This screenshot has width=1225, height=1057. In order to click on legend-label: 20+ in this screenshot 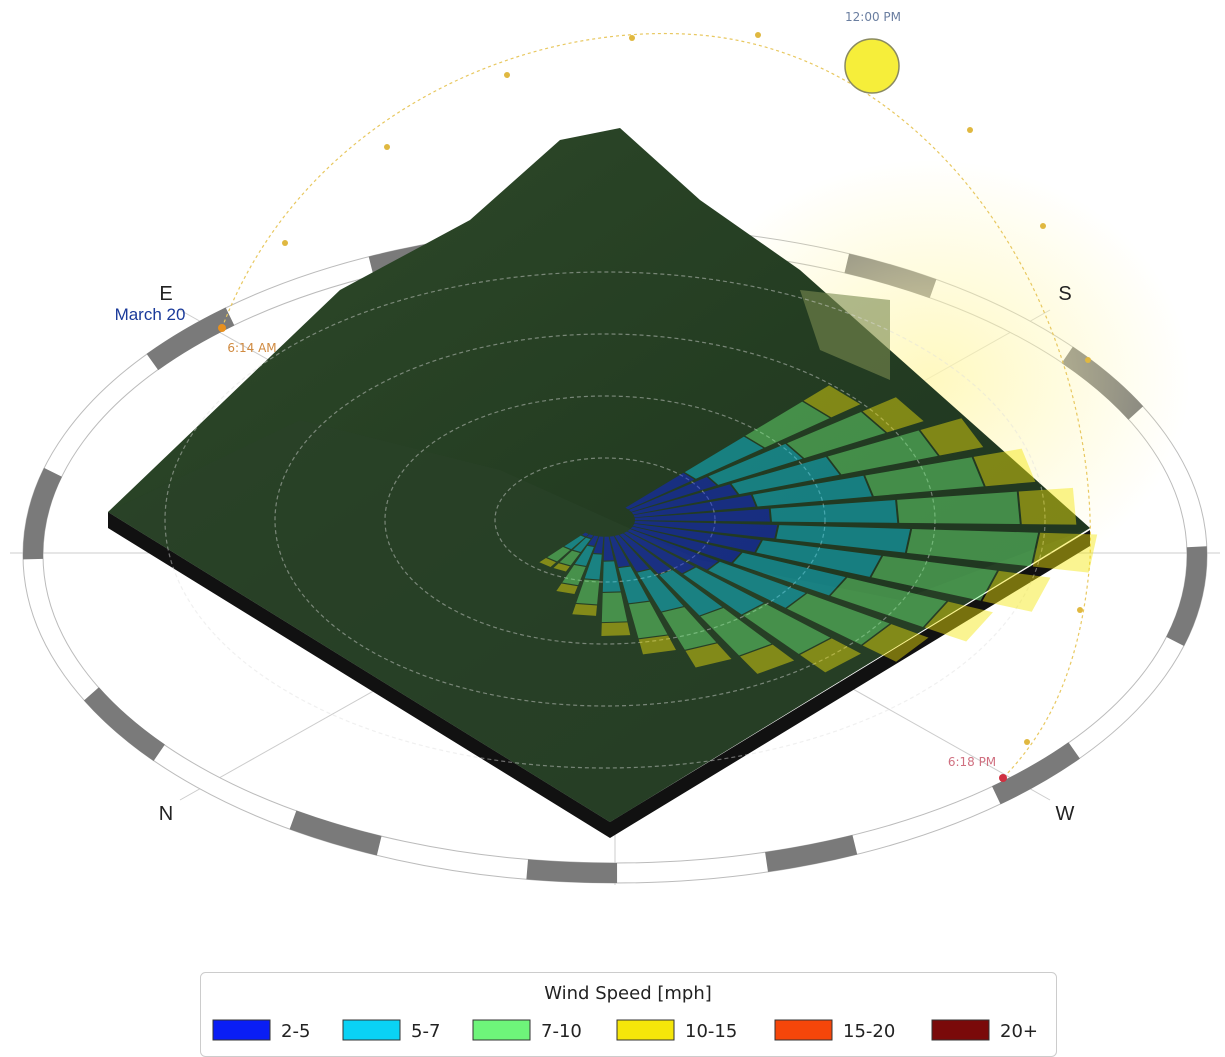, I will do `click(1019, 1031)`.